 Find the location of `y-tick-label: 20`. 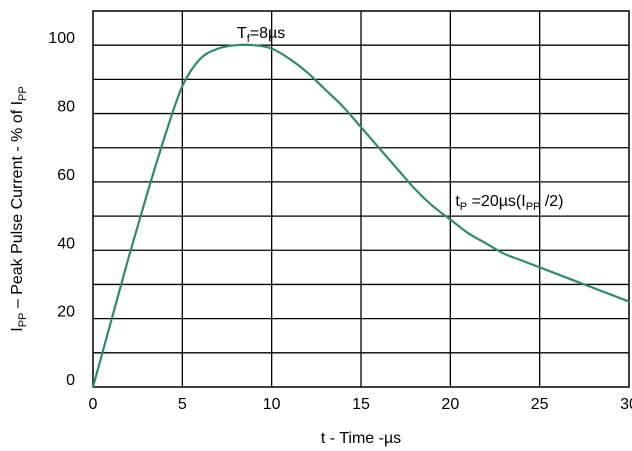

y-tick-label: 20 is located at coordinates (66, 312).